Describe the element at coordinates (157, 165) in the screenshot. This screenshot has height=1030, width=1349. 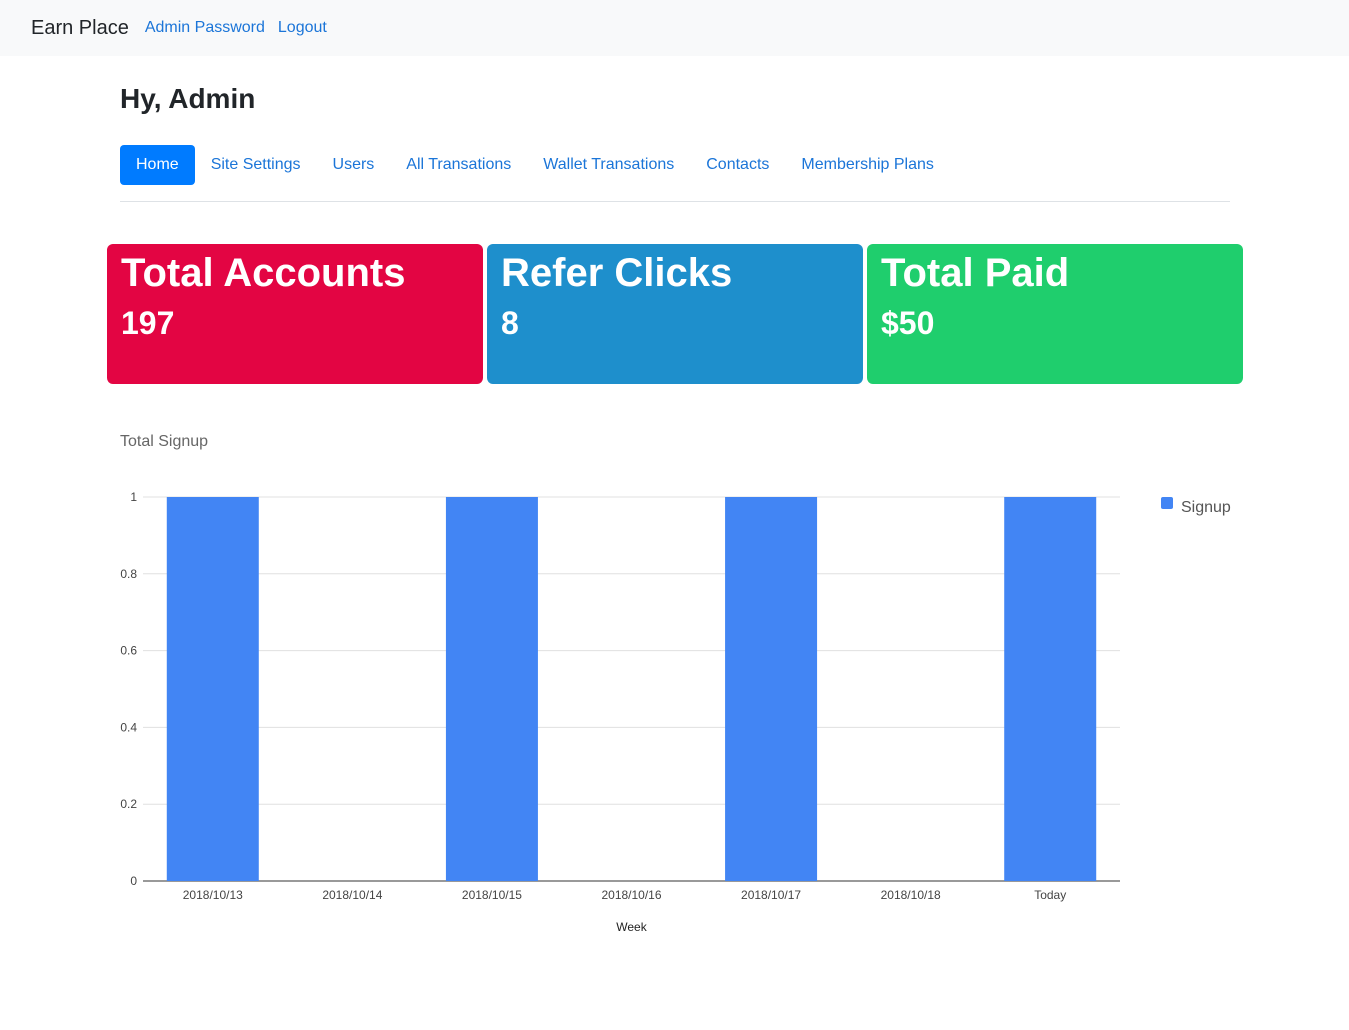
I see `tab-home: Home` at that location.